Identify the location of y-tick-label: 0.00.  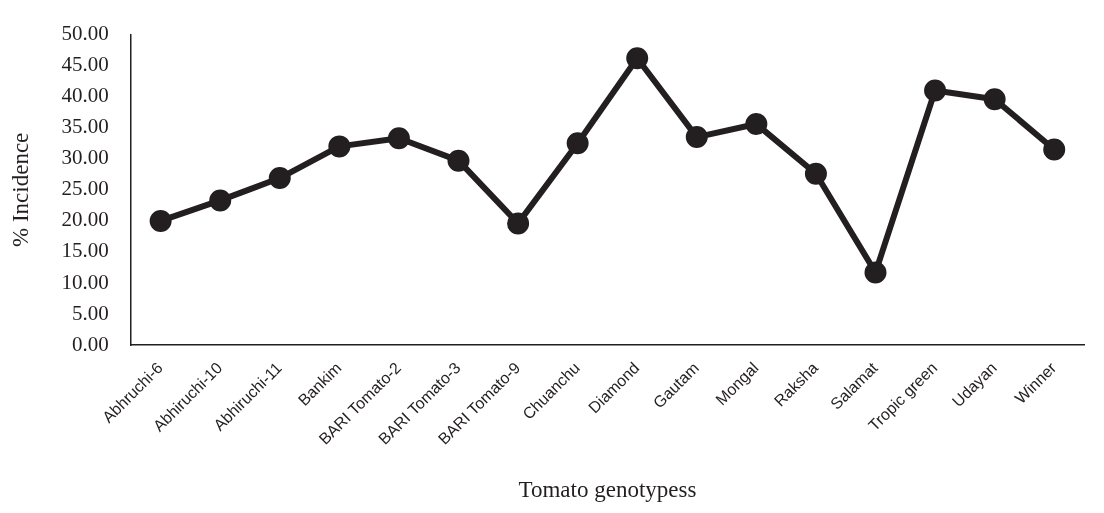
(90, 343).